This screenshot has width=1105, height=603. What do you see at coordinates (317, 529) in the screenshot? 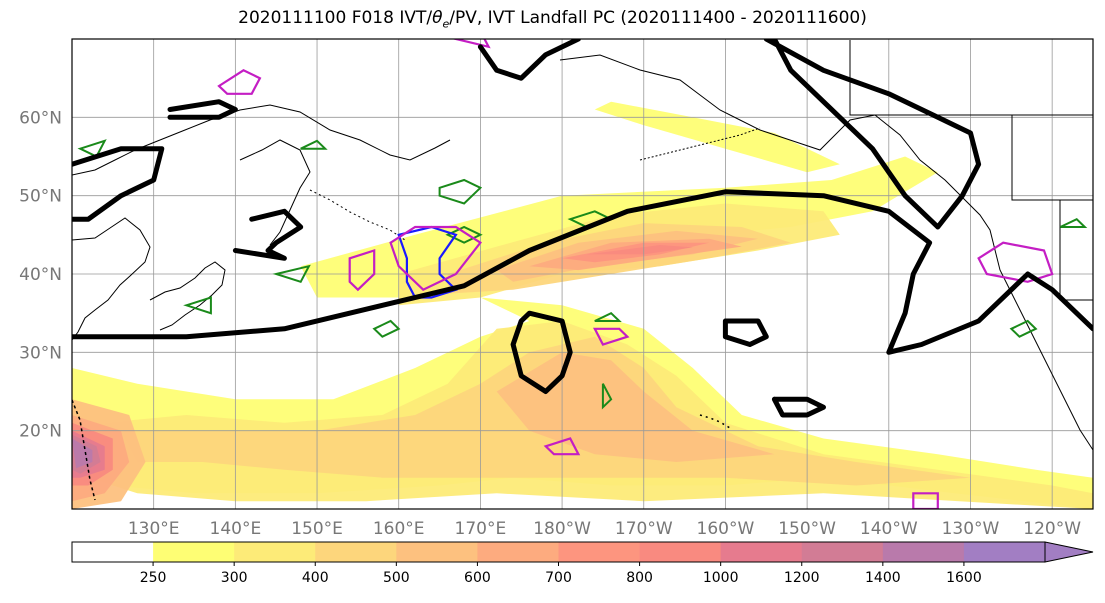
I see `x-tick-label: 150°E` at bounding box center [317, 529].